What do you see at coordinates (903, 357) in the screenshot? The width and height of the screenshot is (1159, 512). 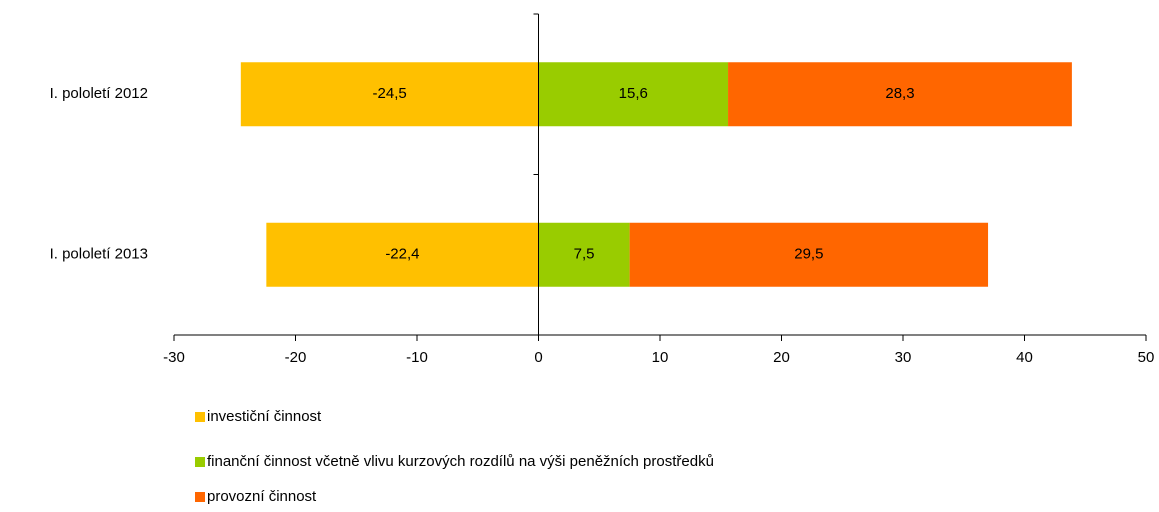 I see `x-tick-label: 30` at bounding box center [903, 357].